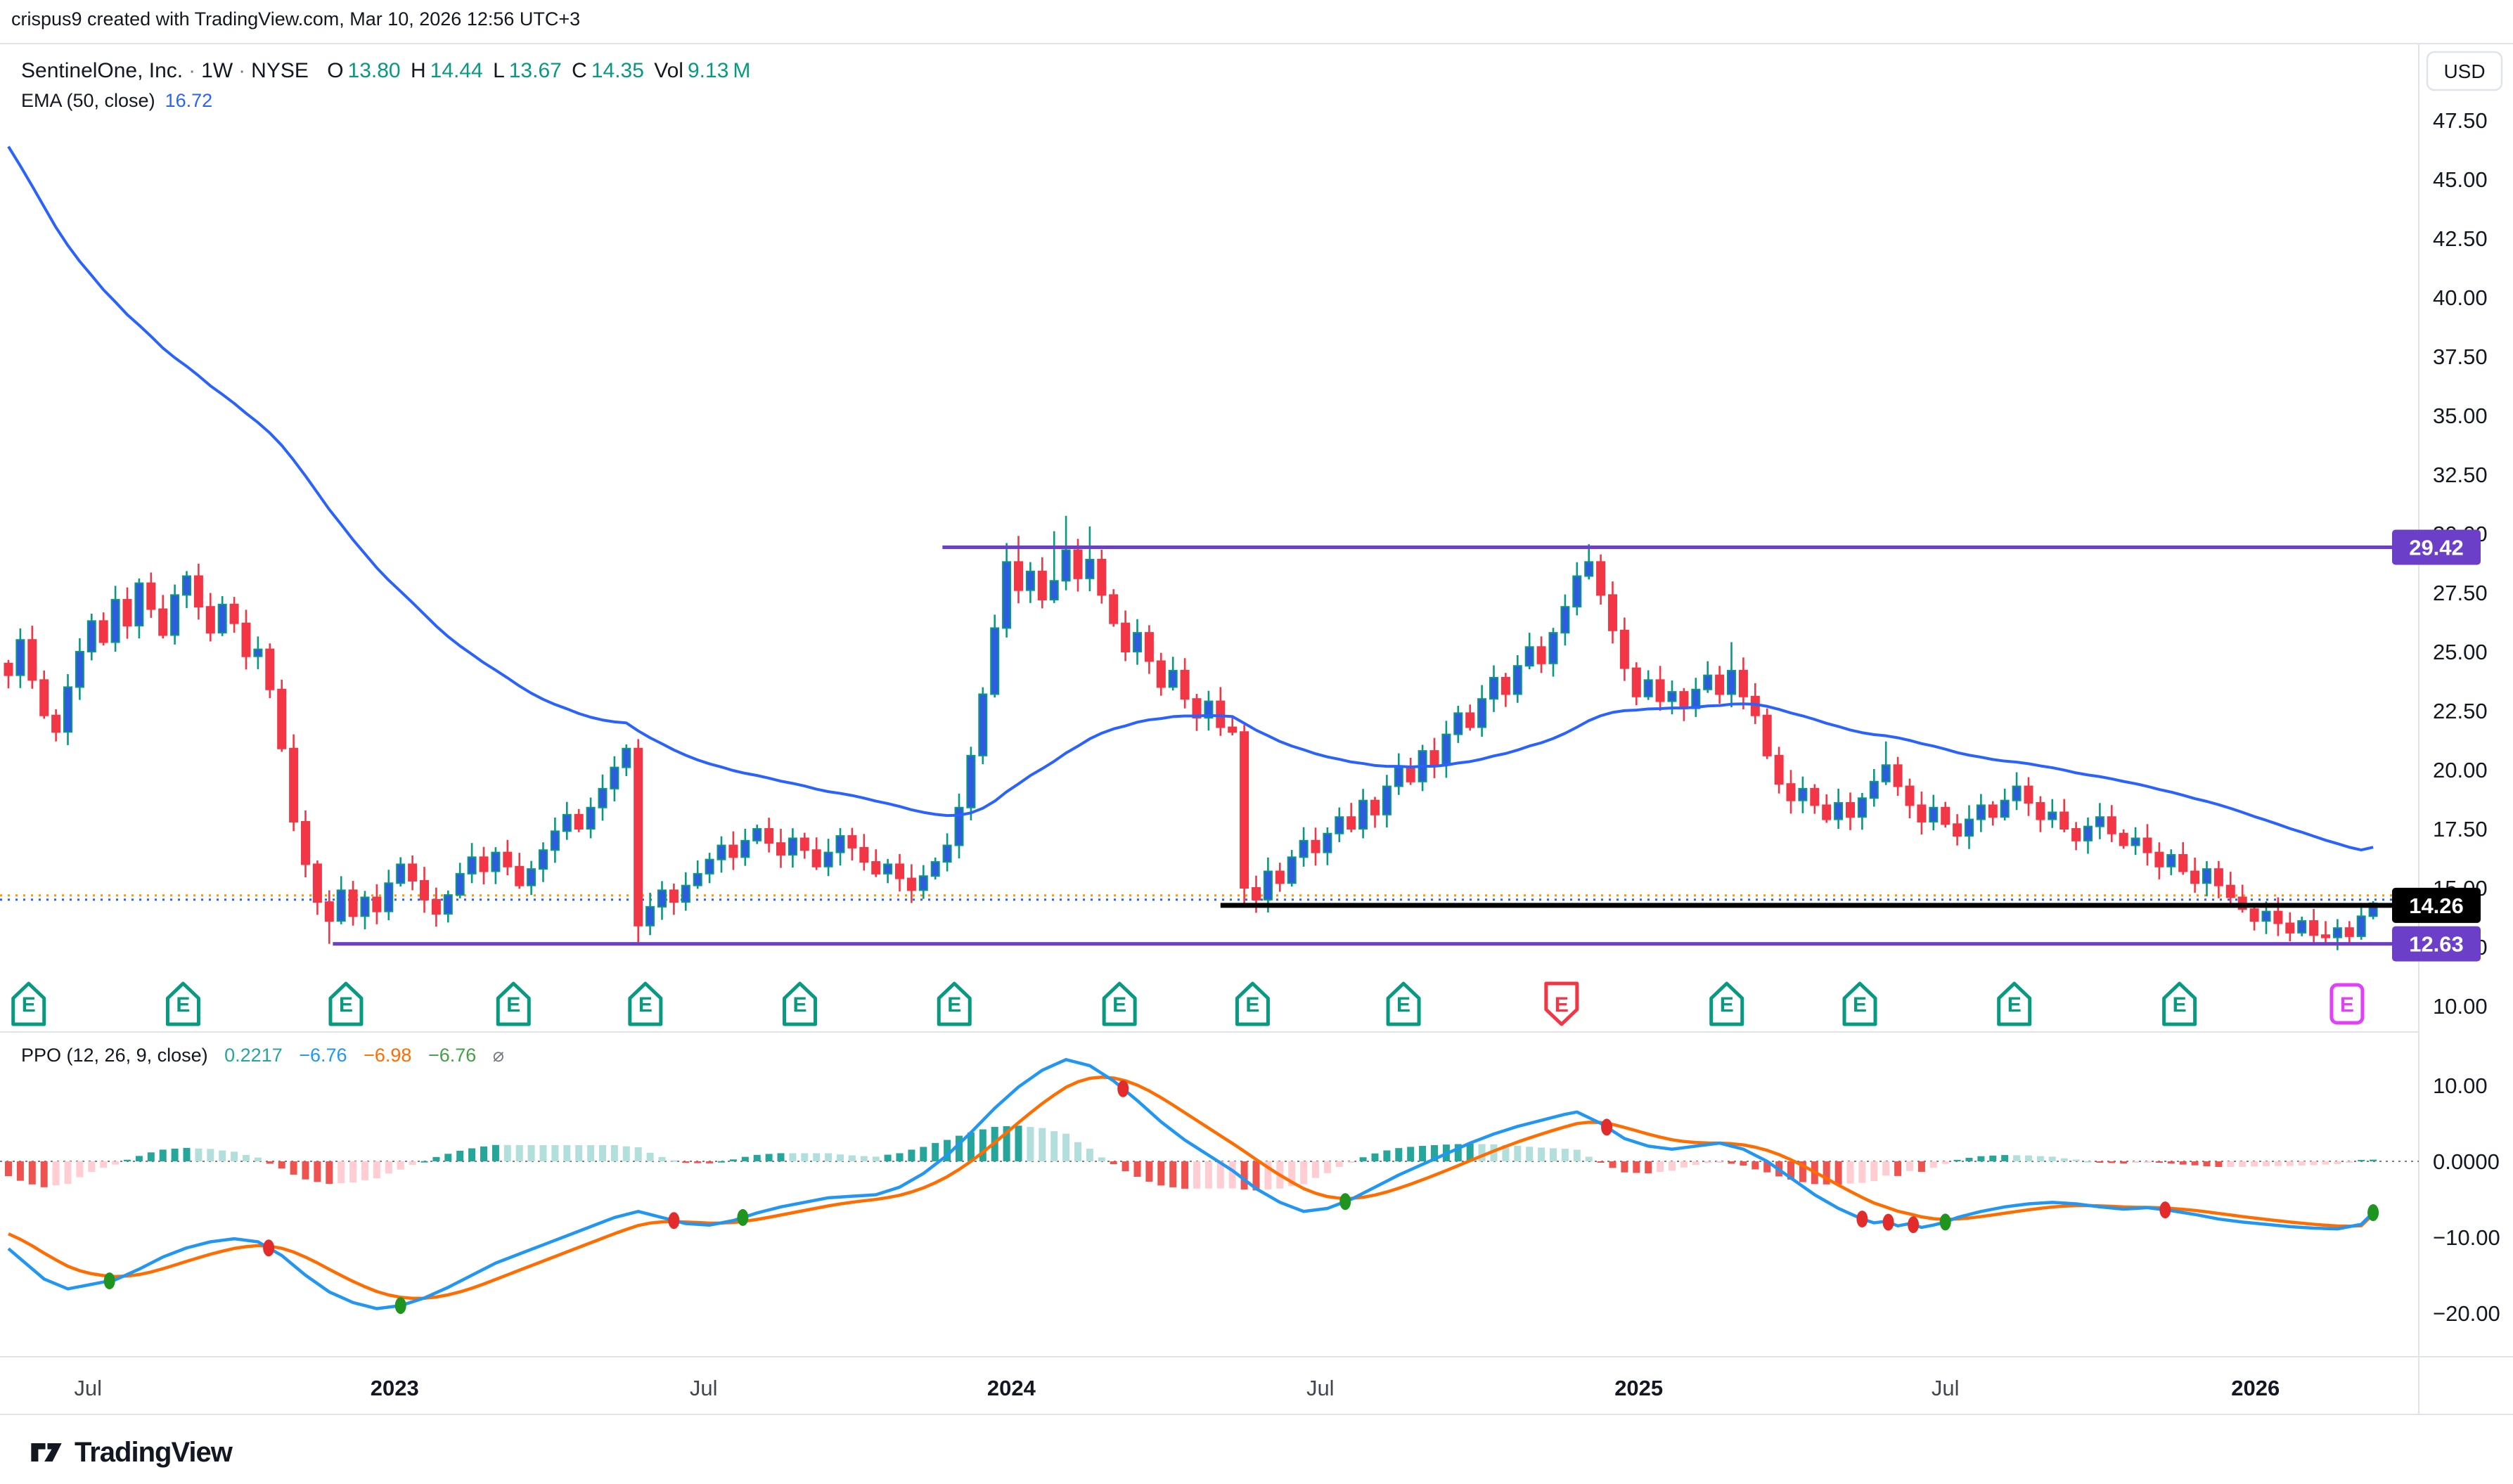 This screenshot has width=2513, height=1484. Describe the element at coordinates (217, 70) in the screenshot. I see `interval-label: 1W` at that location.